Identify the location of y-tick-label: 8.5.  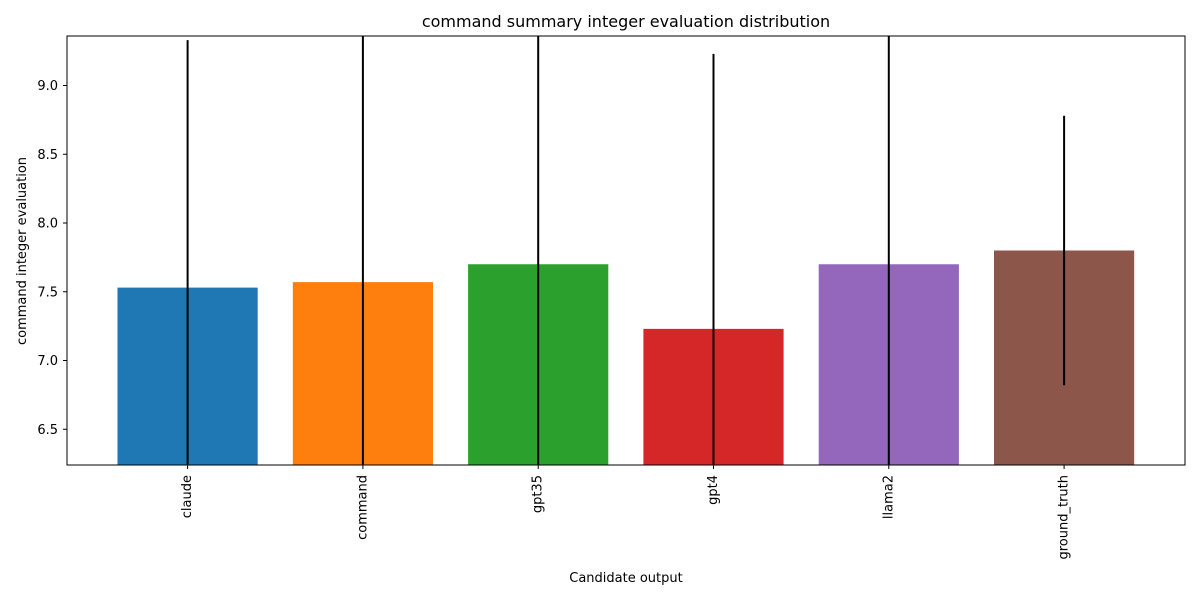
(47, 155).